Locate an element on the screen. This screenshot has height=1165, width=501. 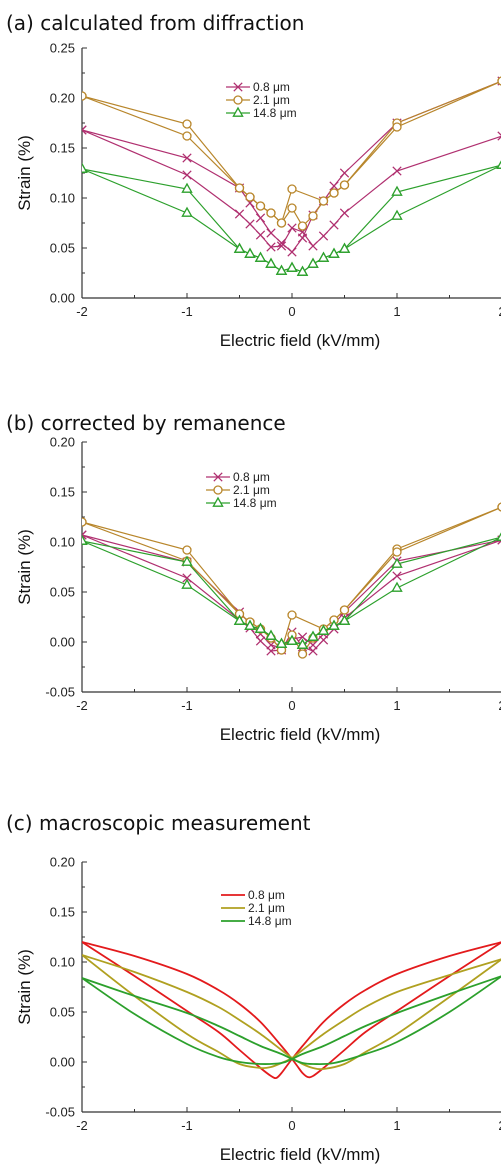
x-axis-title: Electric field (kV/mm) is located at coordinates (300, 340).